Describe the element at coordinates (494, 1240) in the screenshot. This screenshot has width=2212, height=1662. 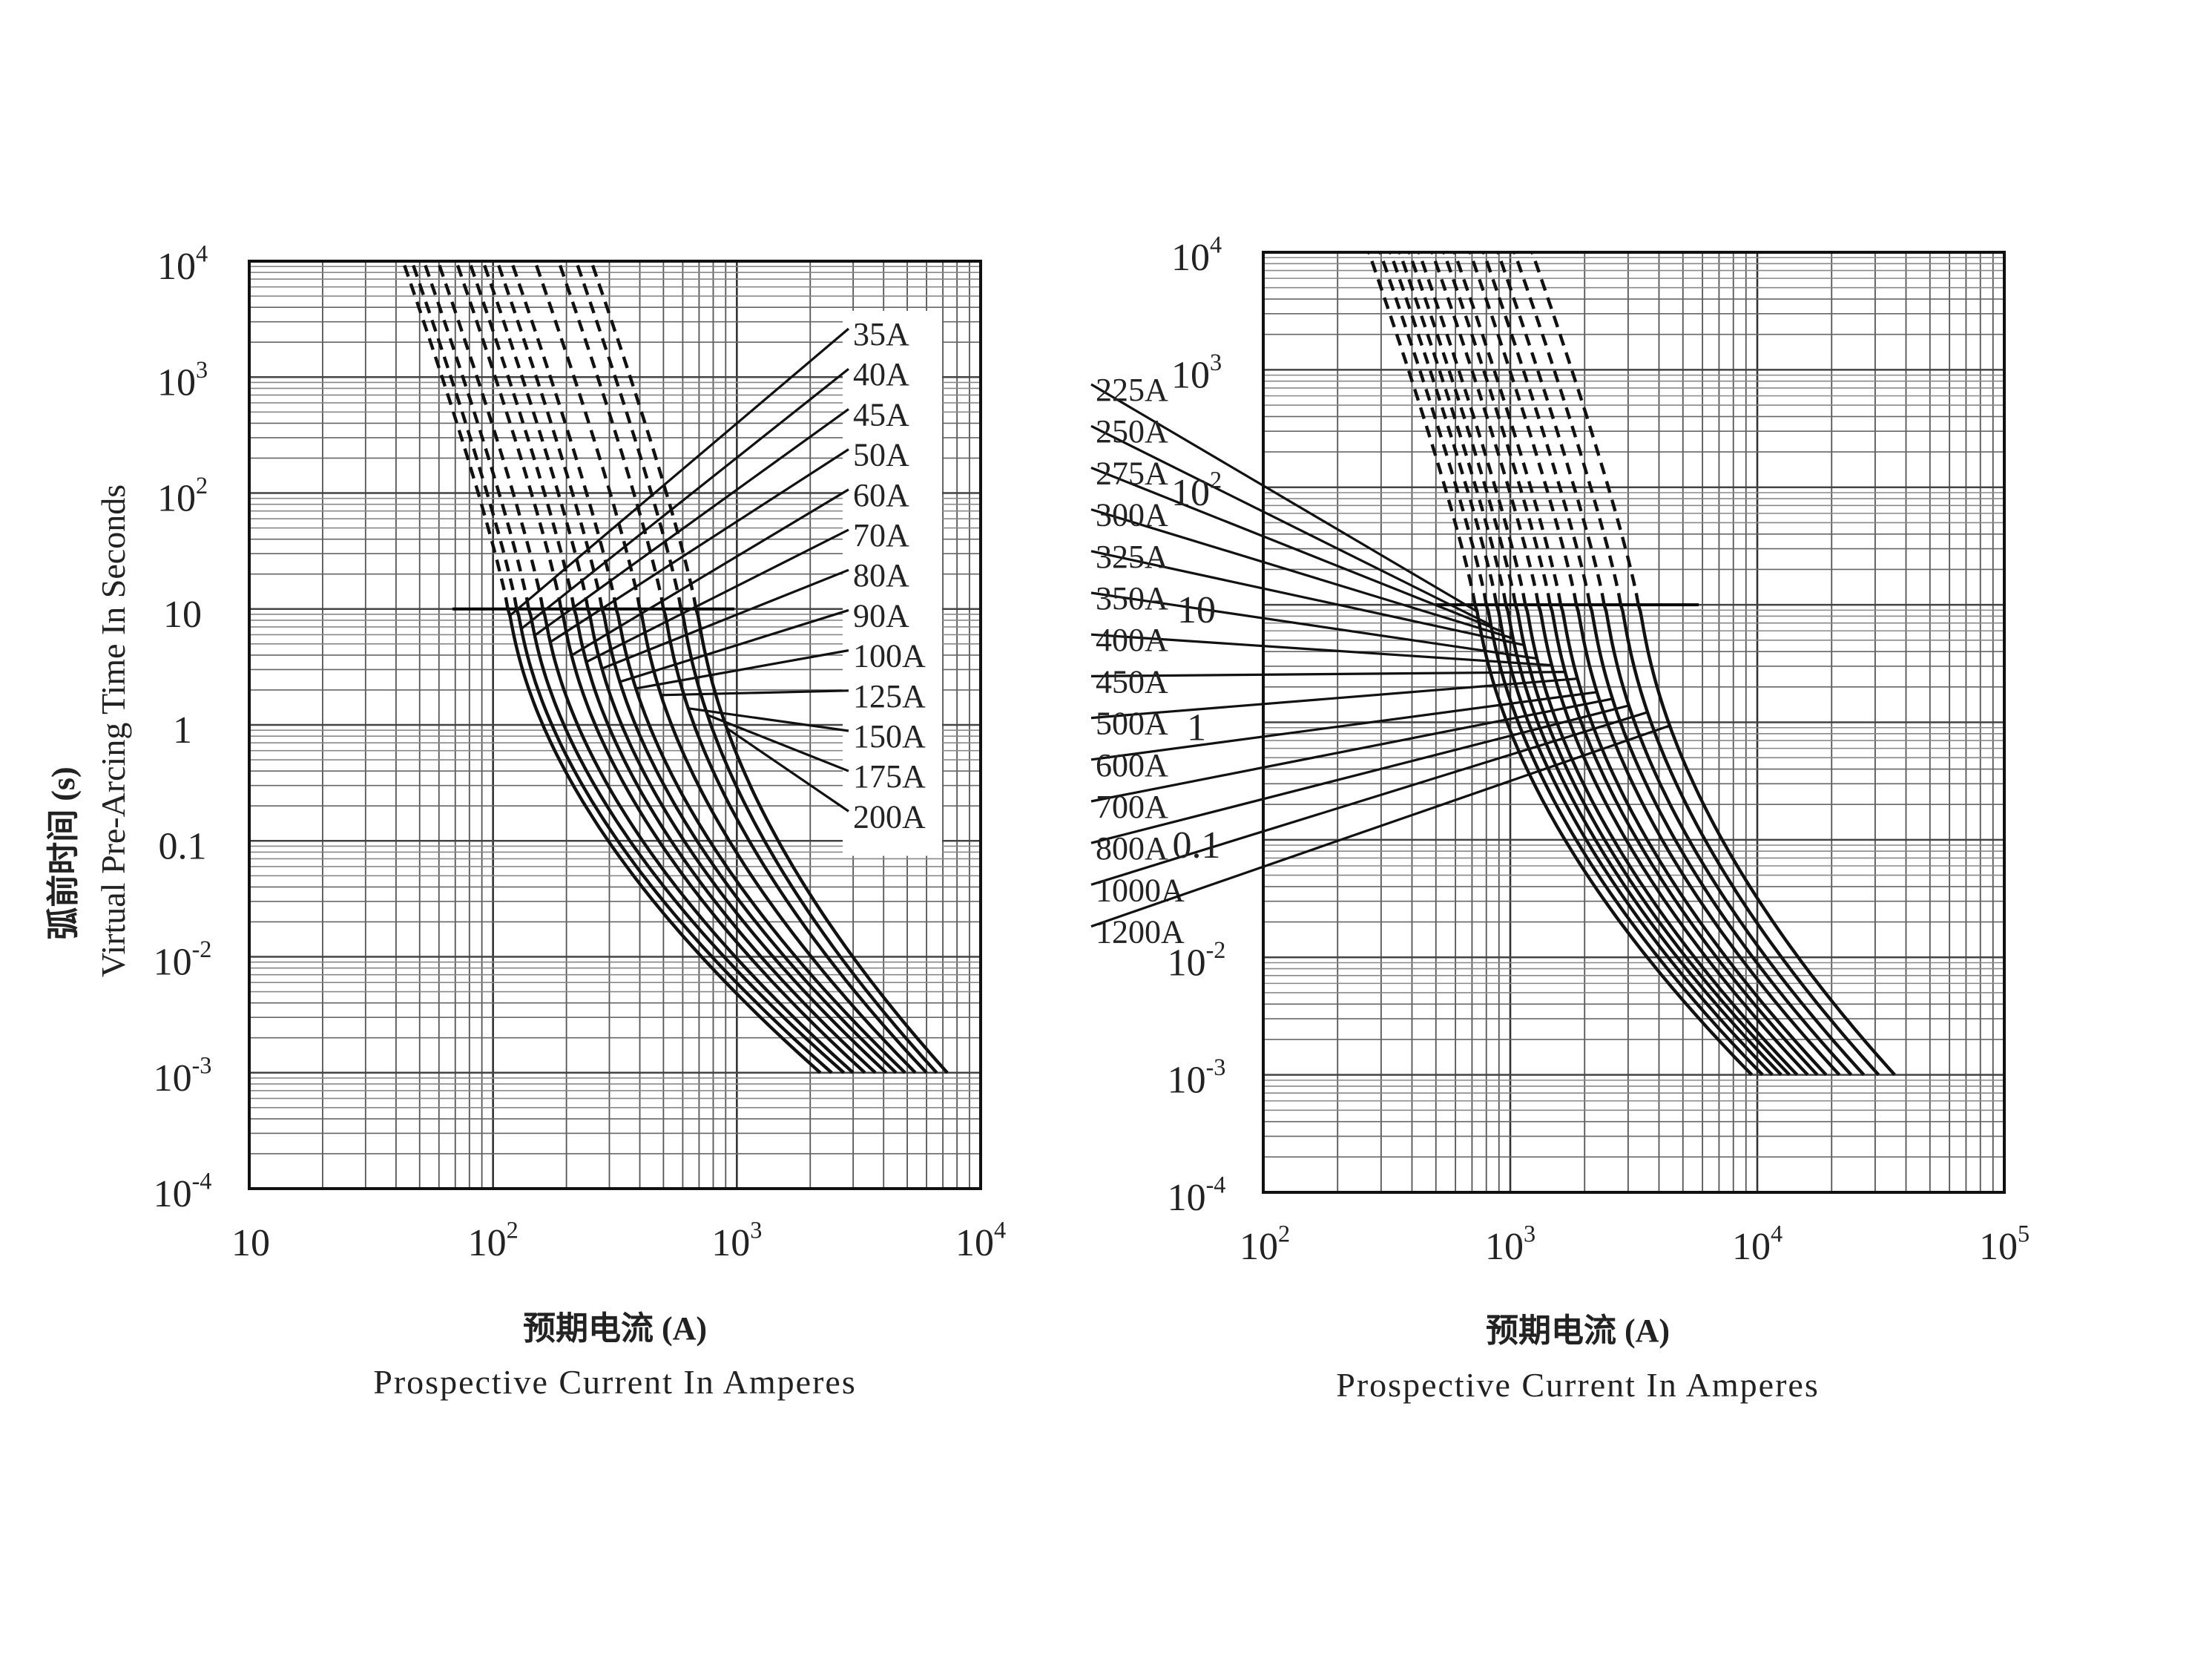
I see `x-tick-label: 10²` at that location.